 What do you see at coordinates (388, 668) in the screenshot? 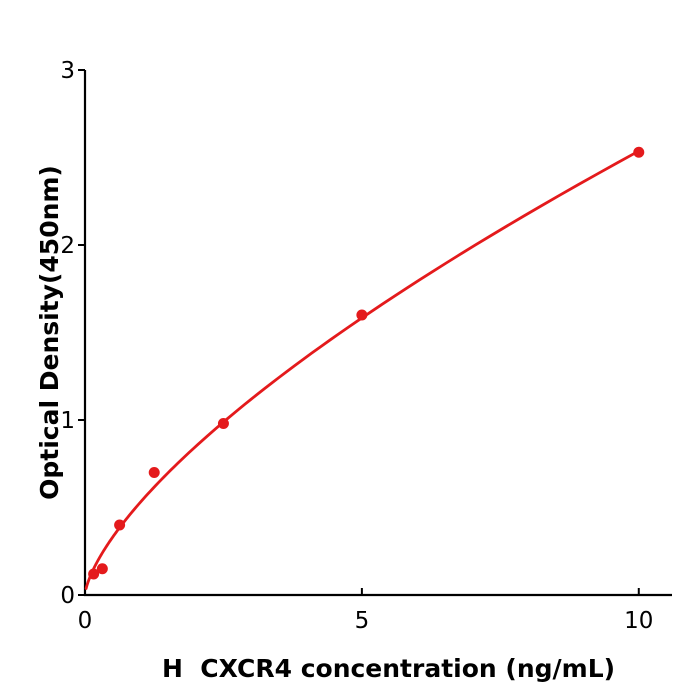
I see `x-axis-title: H CXCR4 concentration (ng/mL)` at bounding box center [388, 668].